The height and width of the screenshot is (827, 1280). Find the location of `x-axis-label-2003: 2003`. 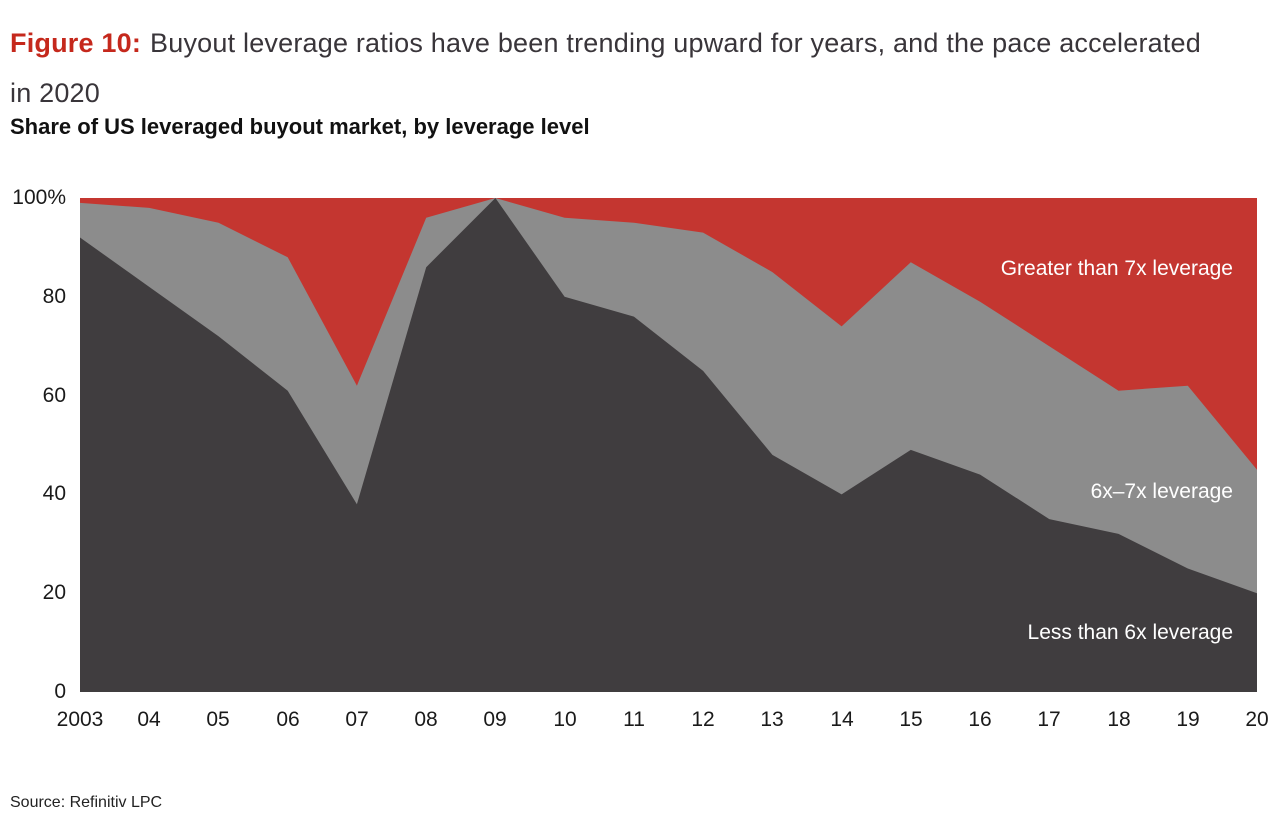

x-axis-label-2003: 2003 is located at coordinates (80, 719).